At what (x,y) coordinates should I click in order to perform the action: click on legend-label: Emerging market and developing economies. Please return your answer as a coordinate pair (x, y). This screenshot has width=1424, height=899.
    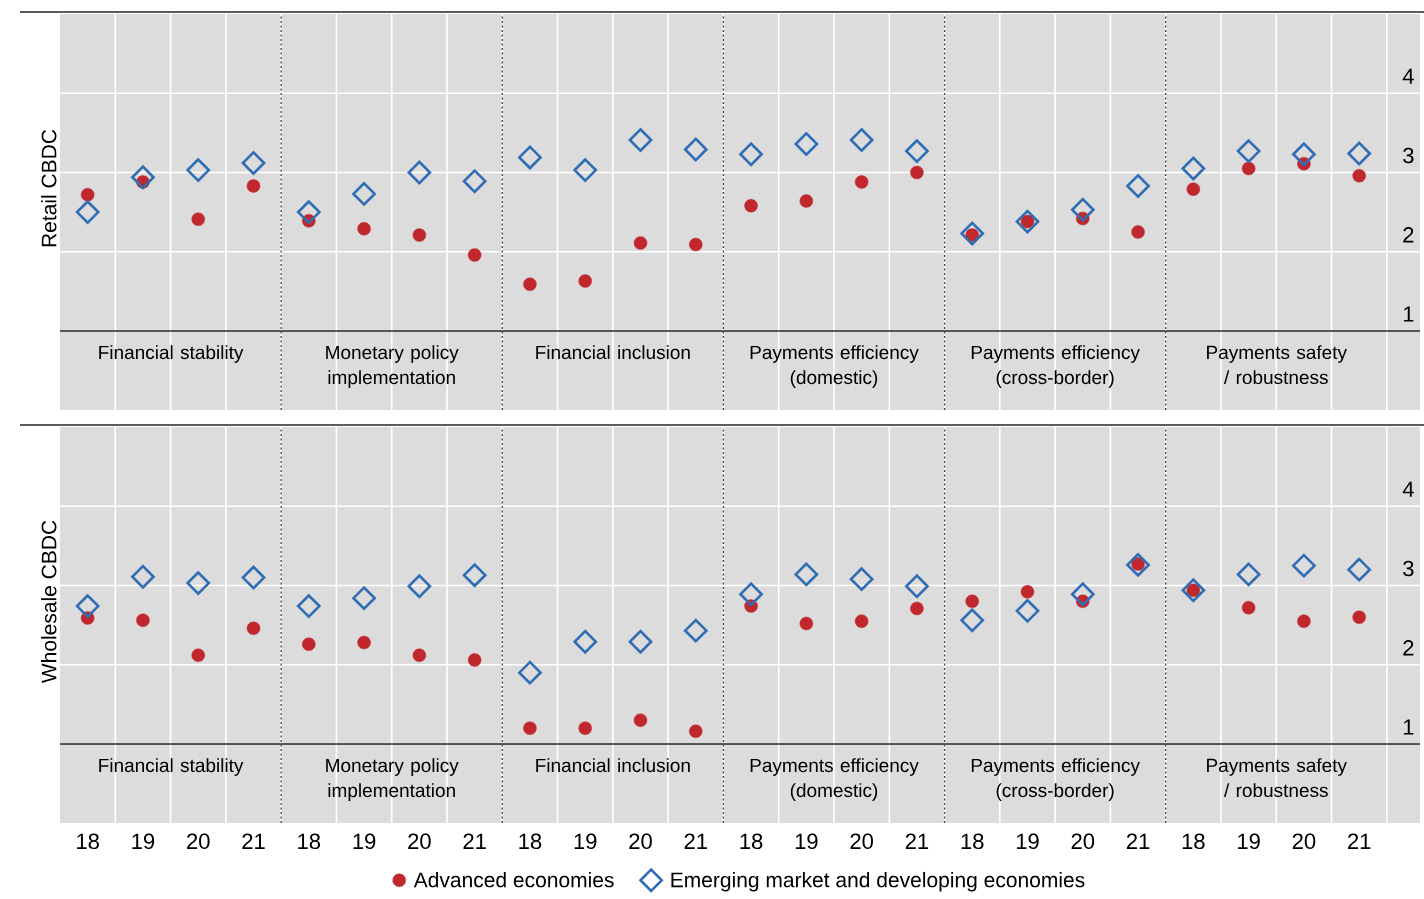
    Looking at the image, I should click on (878, 881).